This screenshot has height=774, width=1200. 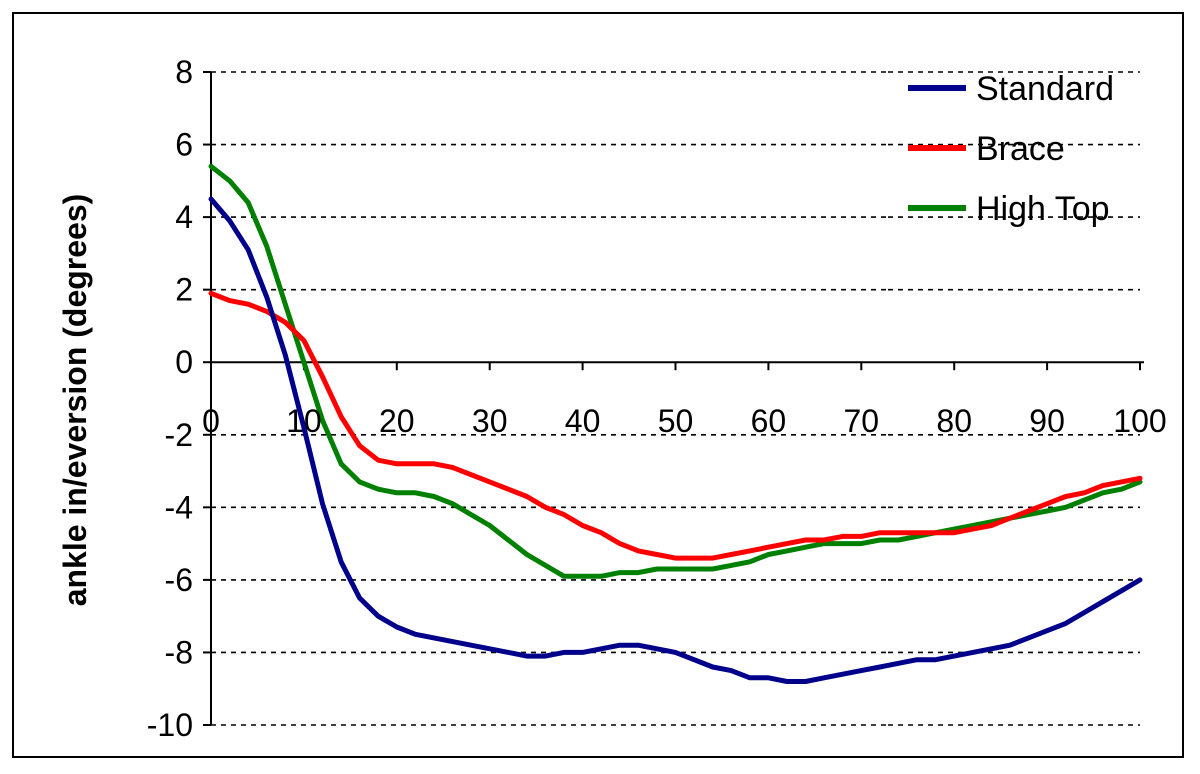 I want to click on x-tick-label: 50, so click(x=676, y=421).